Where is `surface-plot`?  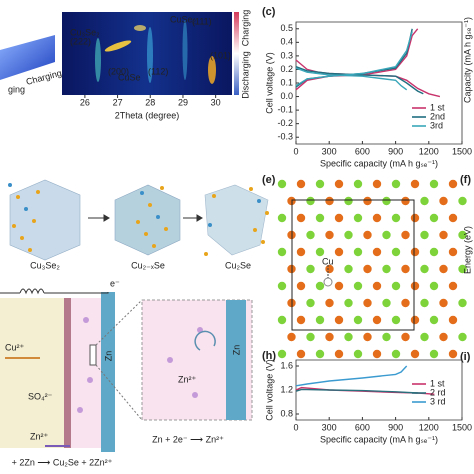 surface-plot is located at coordinates (27, 57).